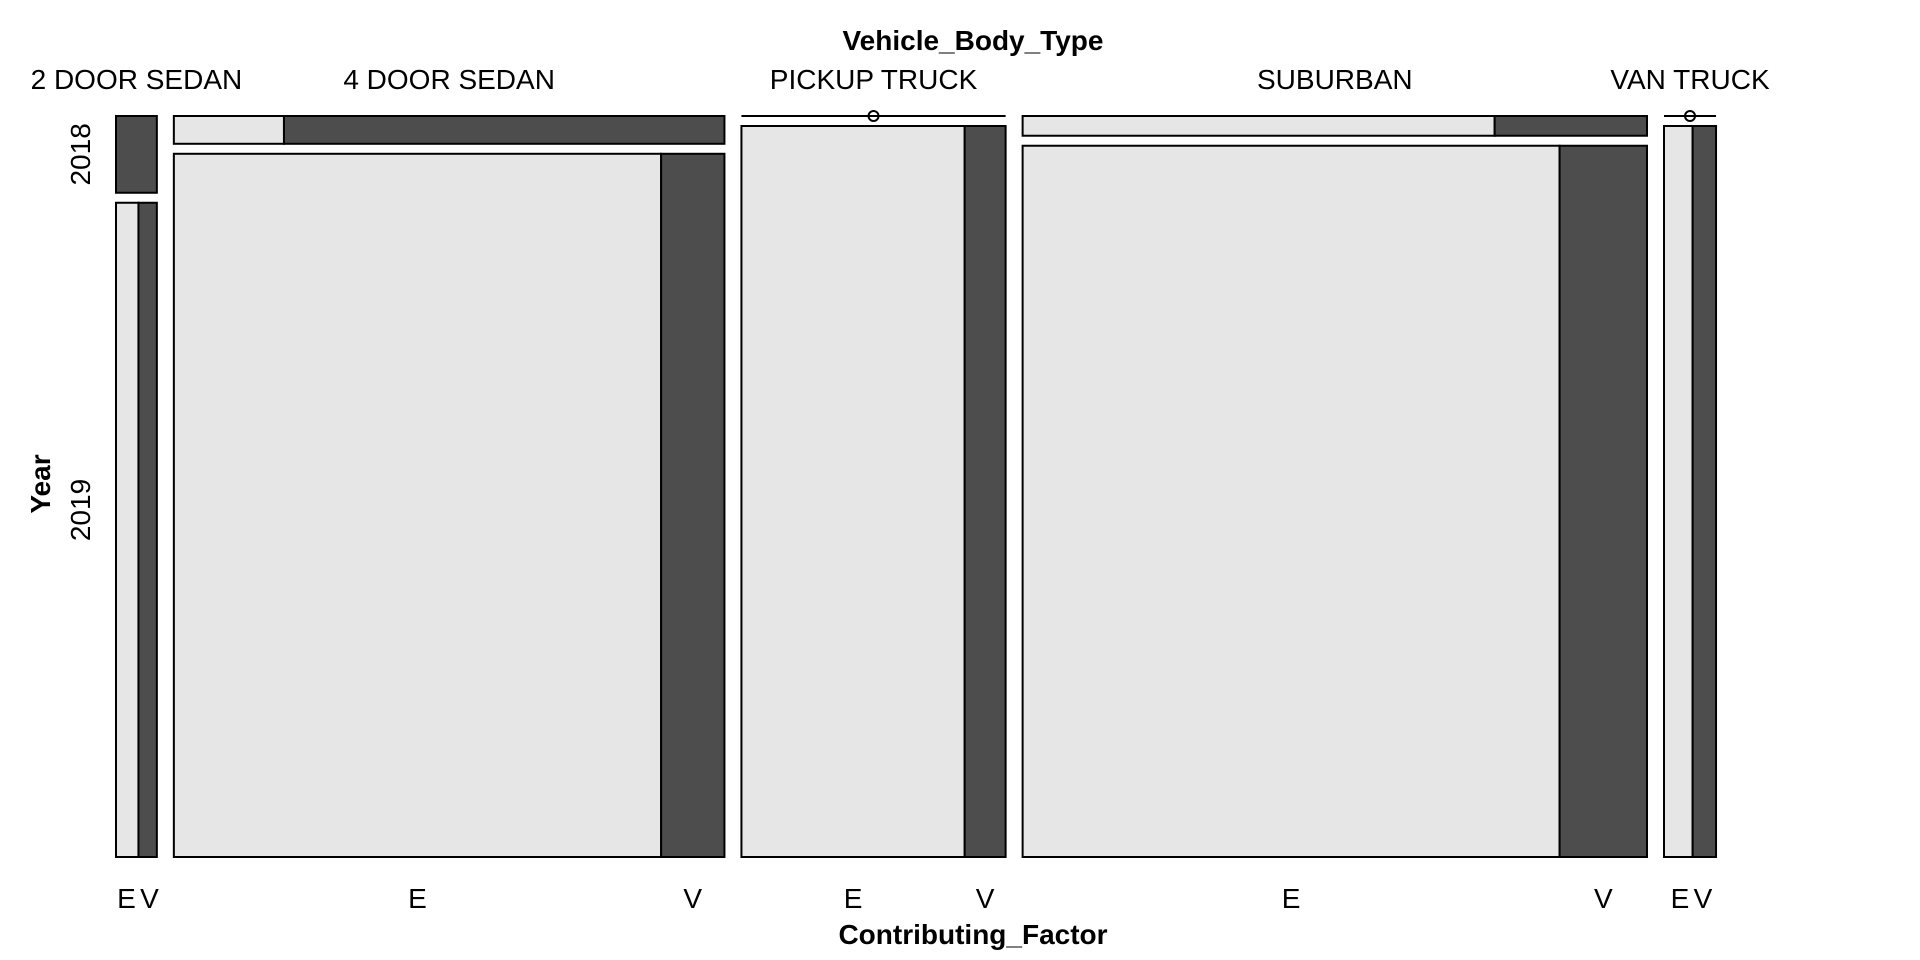  Describe the element at coordinates (1603, 898) in the screenshot. I see `tick-label-suburban-v: V` at that location.